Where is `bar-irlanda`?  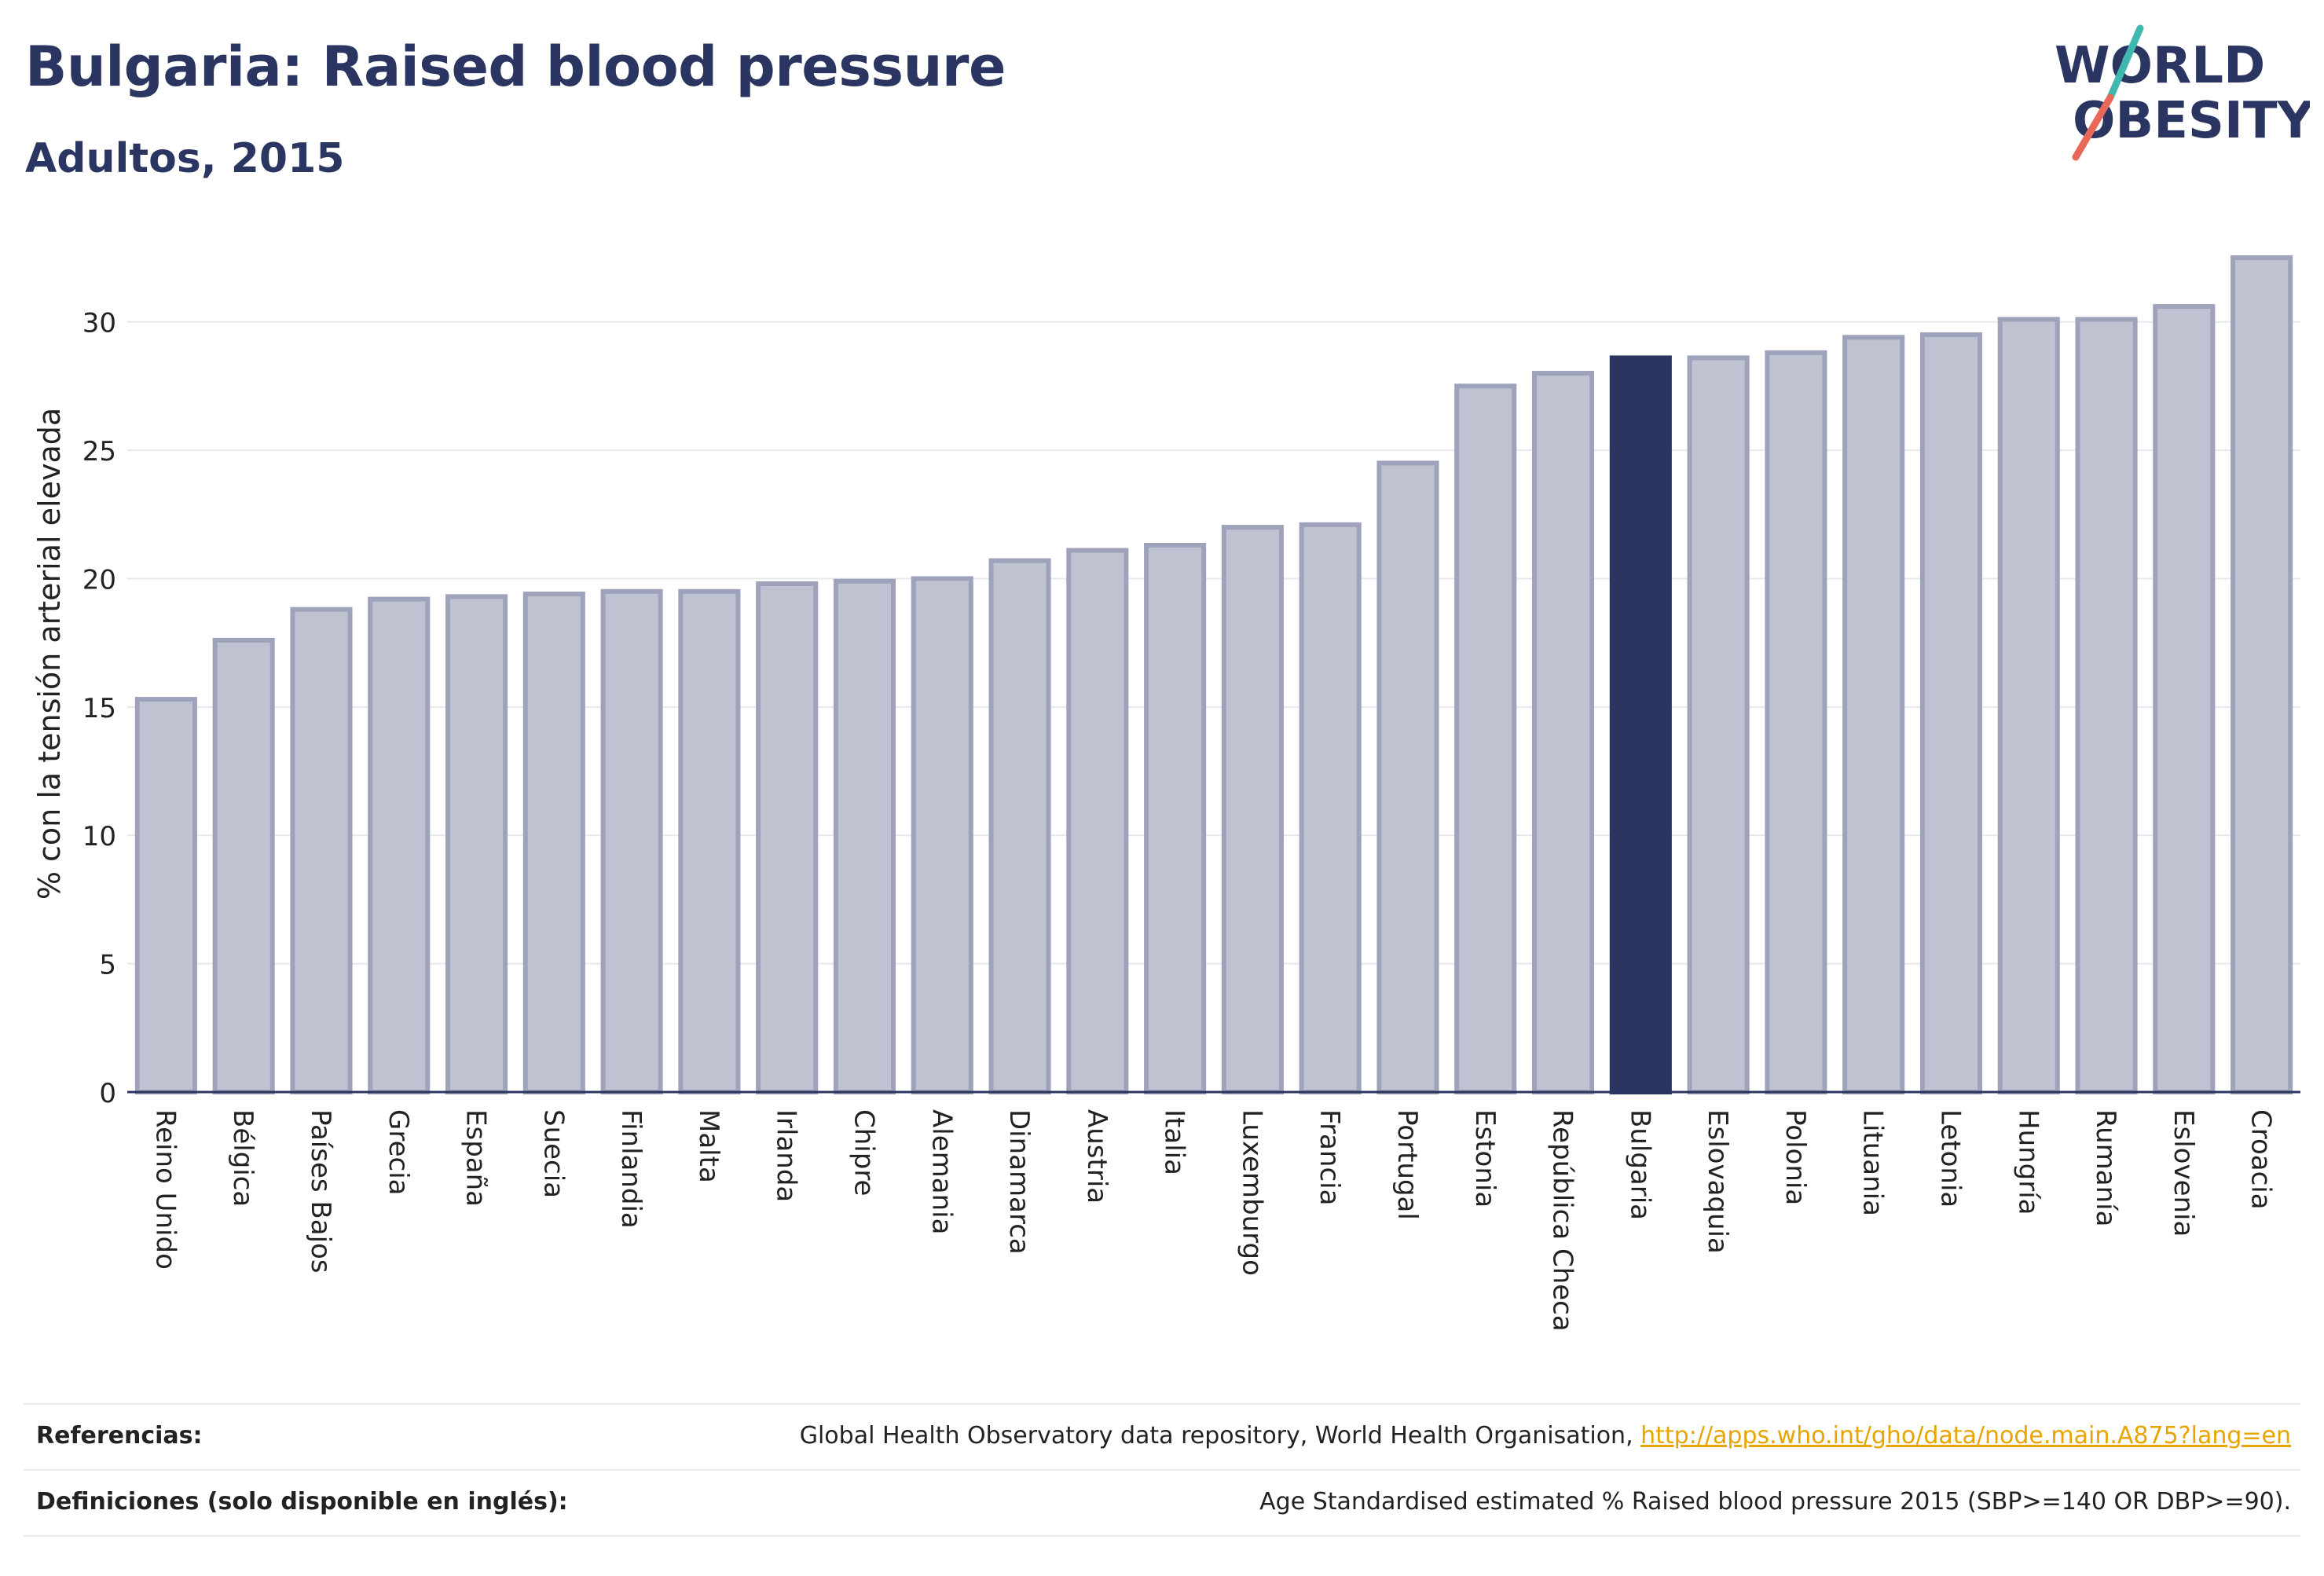 bar-irlanda is located at coordinates (787, 837).